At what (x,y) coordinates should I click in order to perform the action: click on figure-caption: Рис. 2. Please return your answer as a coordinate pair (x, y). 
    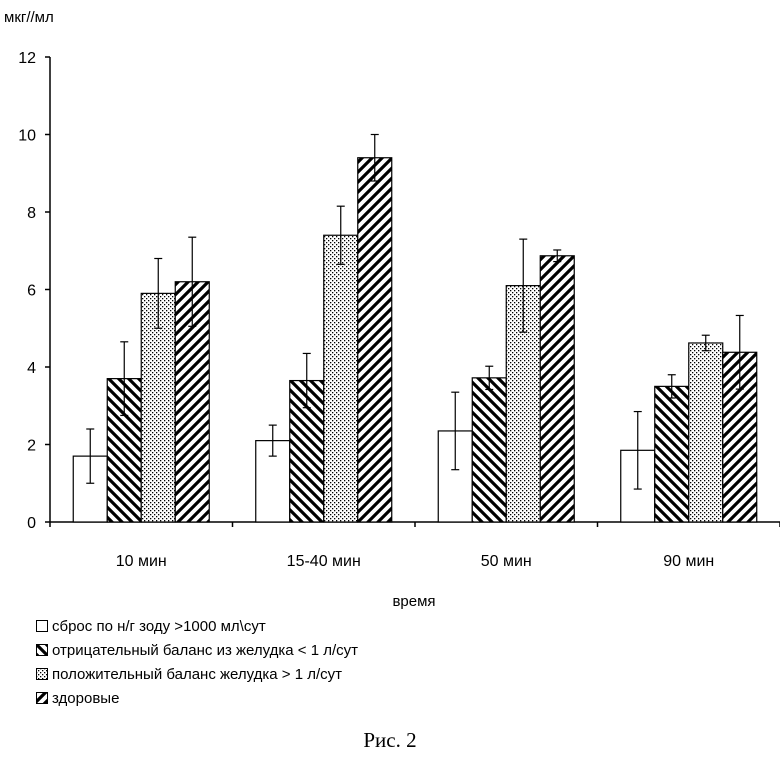
    Looking at the image, I should click on (390, 740).